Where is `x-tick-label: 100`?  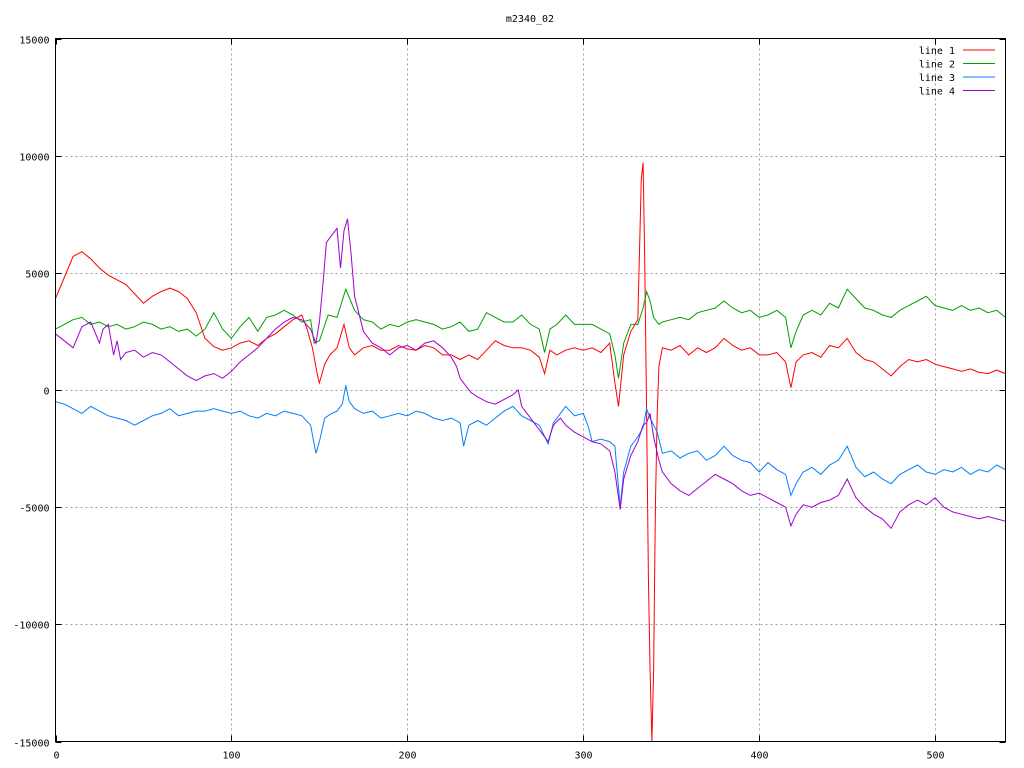 x-tick-label: 100 is located at coordinates (231, 756).